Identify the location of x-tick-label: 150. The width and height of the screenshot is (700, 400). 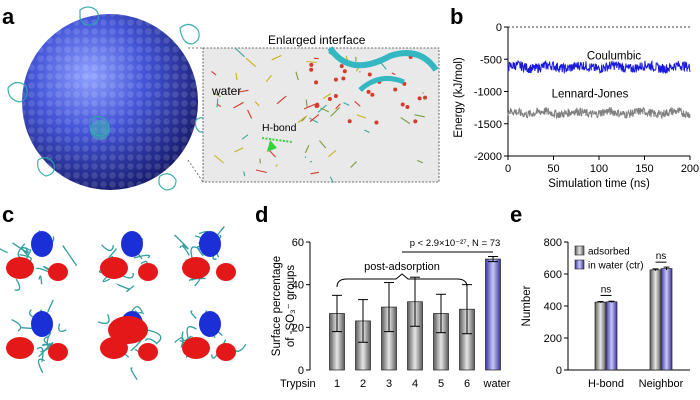
(644, 169).